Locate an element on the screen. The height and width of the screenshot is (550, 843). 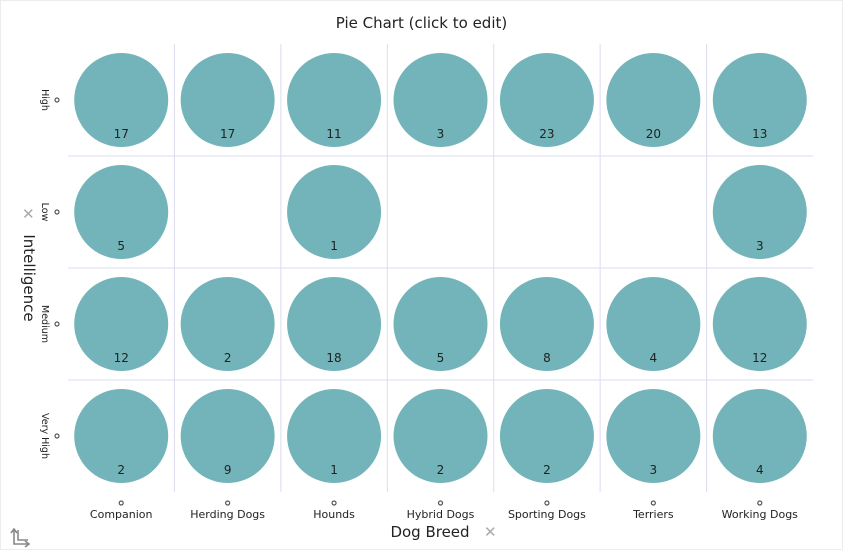
pie-value-label: 20 is located at coordinates (653, 134).